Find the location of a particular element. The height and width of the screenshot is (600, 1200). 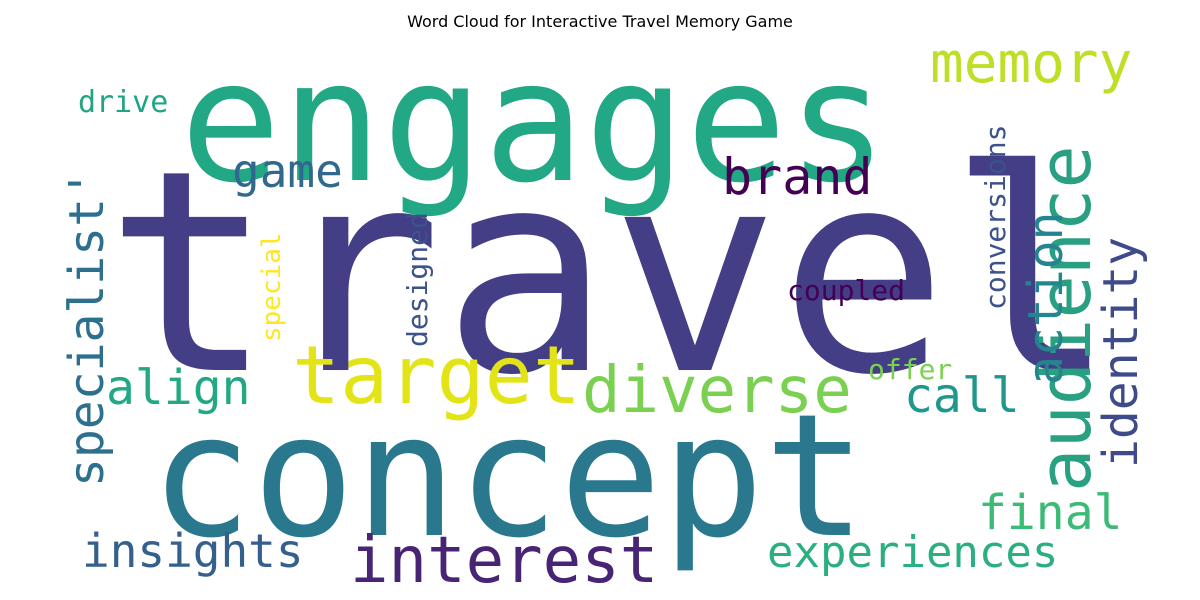

word-game: game is located at coordinates (287, 171).